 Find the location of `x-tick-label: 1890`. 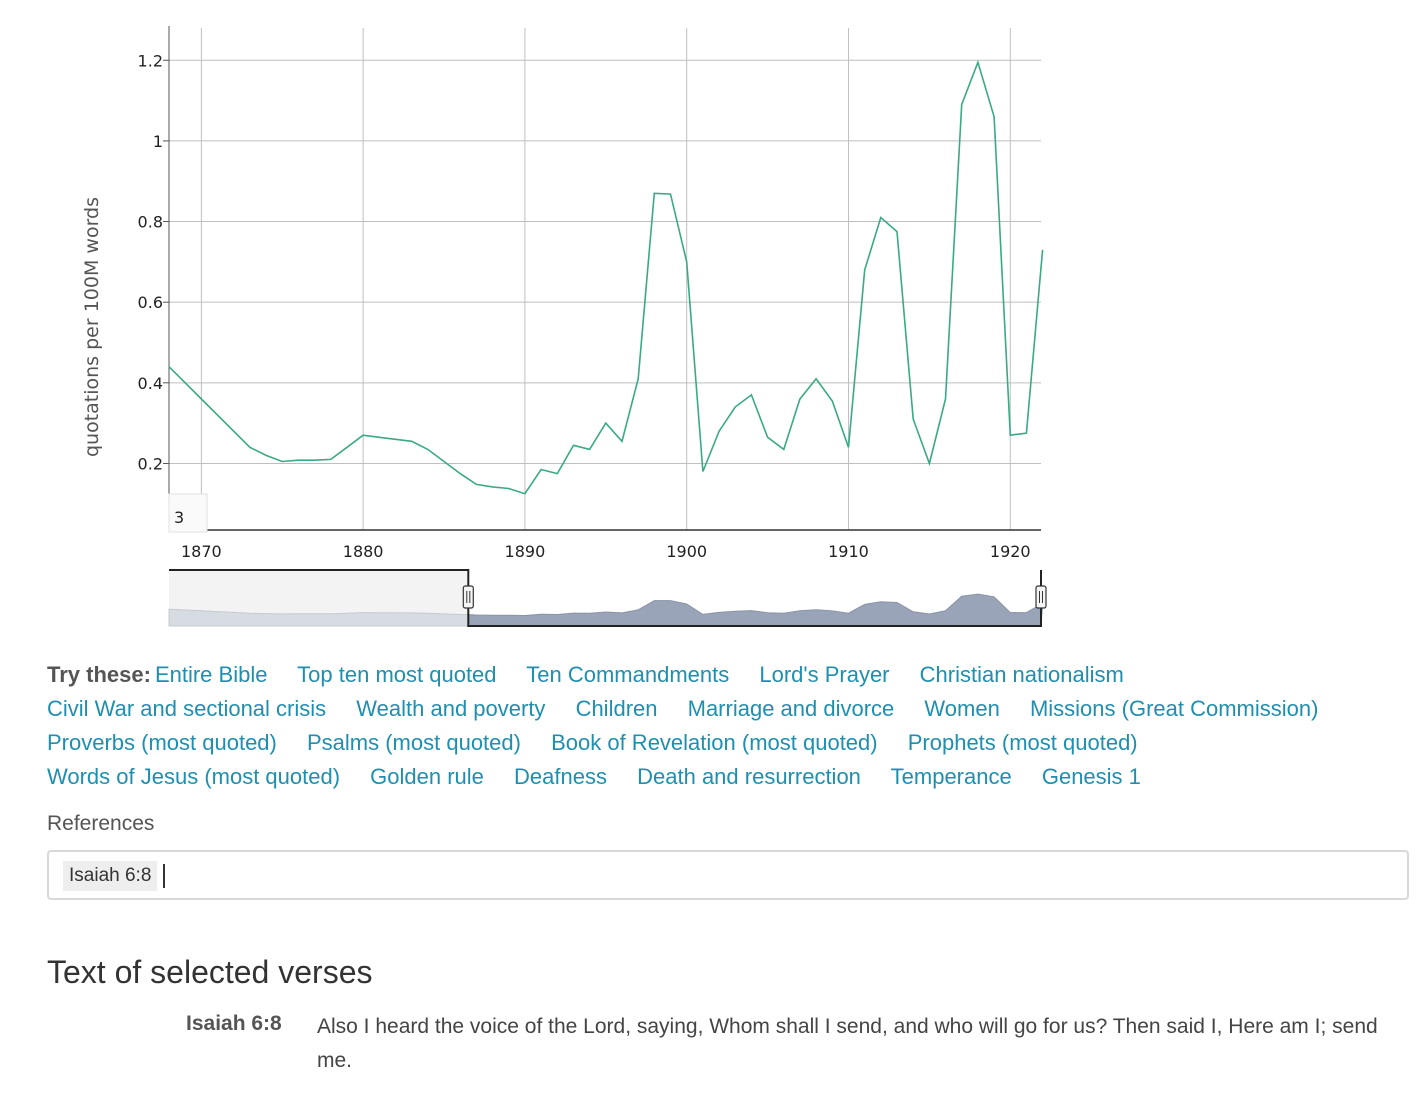

x-tick-label: 1890 is located at coordinates (525, 551).